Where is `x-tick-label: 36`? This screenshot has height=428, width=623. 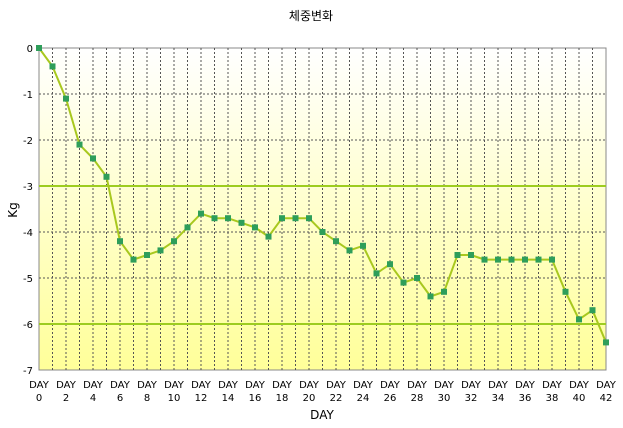
x-tick-label: 36 is located at coordinates (525, 398).